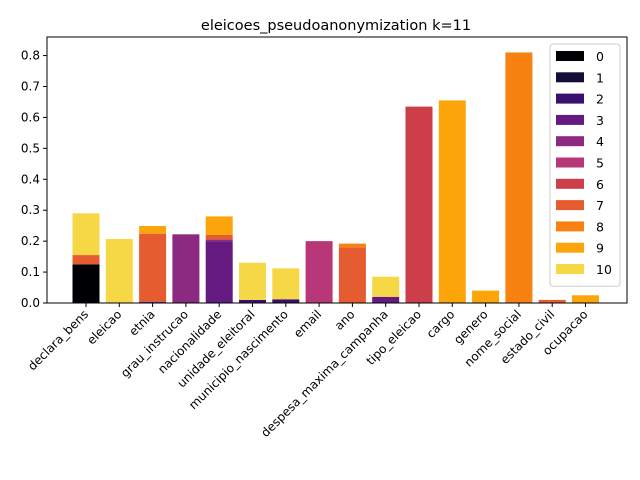  I want to click on x-tick-label: etnia, so click(141, 322).